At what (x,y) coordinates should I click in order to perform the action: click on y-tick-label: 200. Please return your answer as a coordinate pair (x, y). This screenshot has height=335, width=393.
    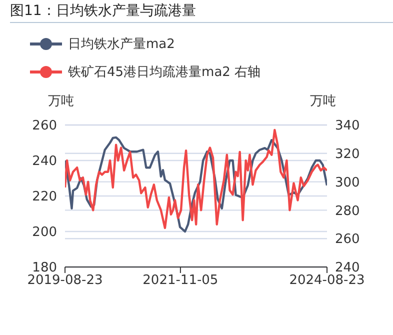
    Looking at the image, I should click on (44, 232).